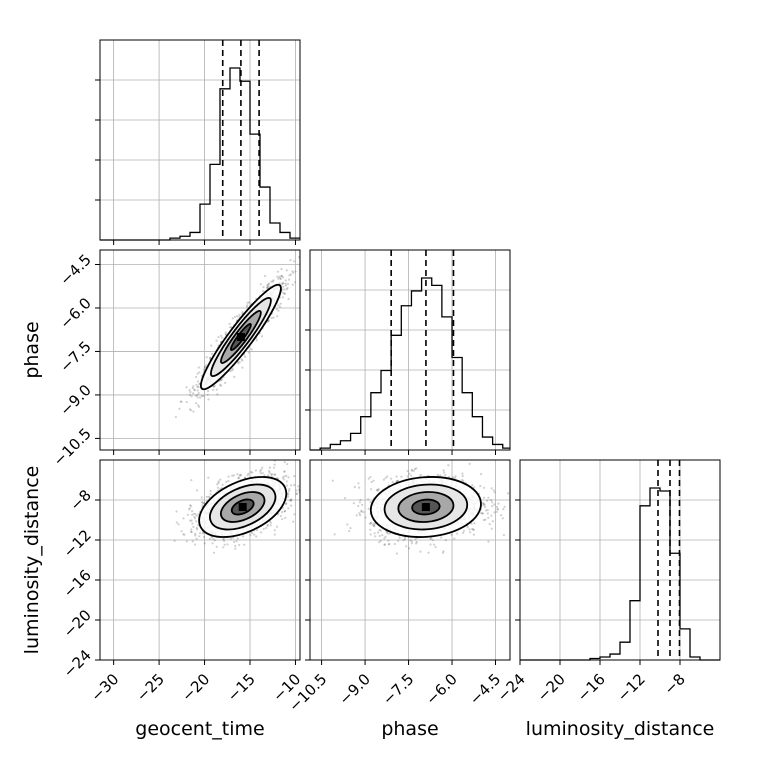 Image resolution: width=760 pixels, height=760 pixels. I want to click on density-peak, so click(425, 507).